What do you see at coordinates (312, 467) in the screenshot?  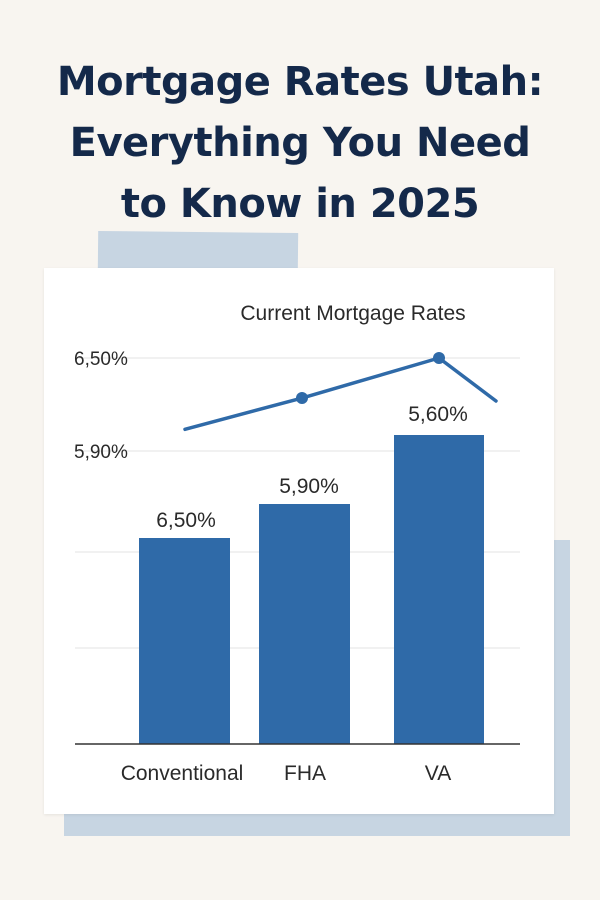 I see `data-labels: 6,50% 5,90% 5,60%` at bounding box center [312, 467].